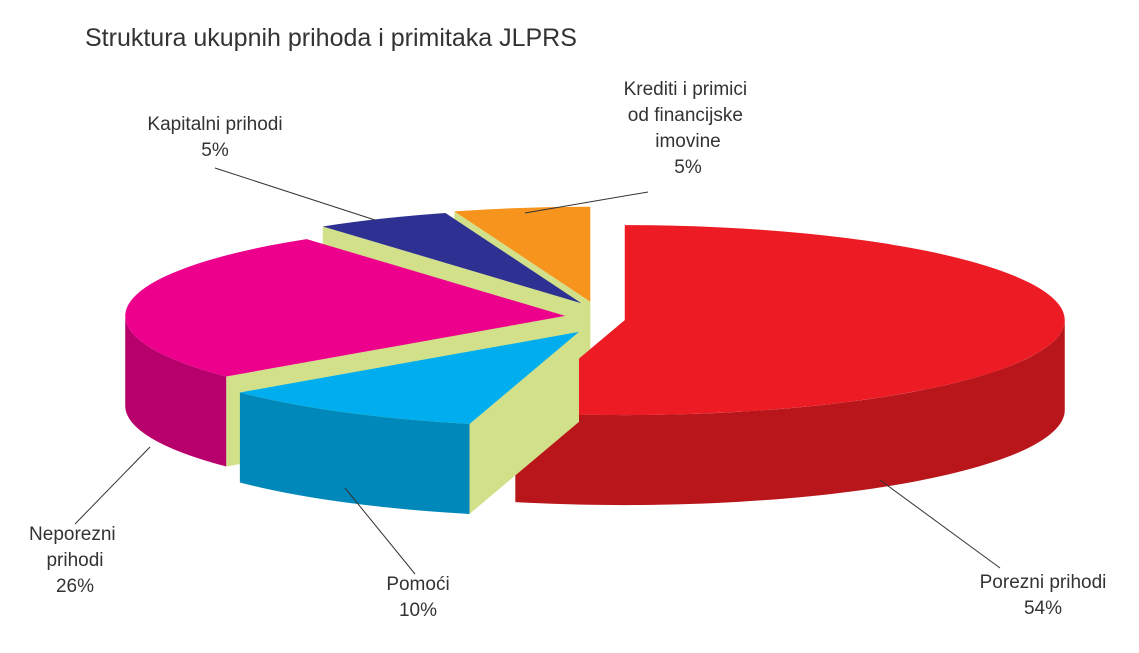 The height and width of the screenshot is (653, 1139). Describe the element at coordinates (214, 124) in the screenshot. I see `slice-label: Kapitalni prihodi` at that location.